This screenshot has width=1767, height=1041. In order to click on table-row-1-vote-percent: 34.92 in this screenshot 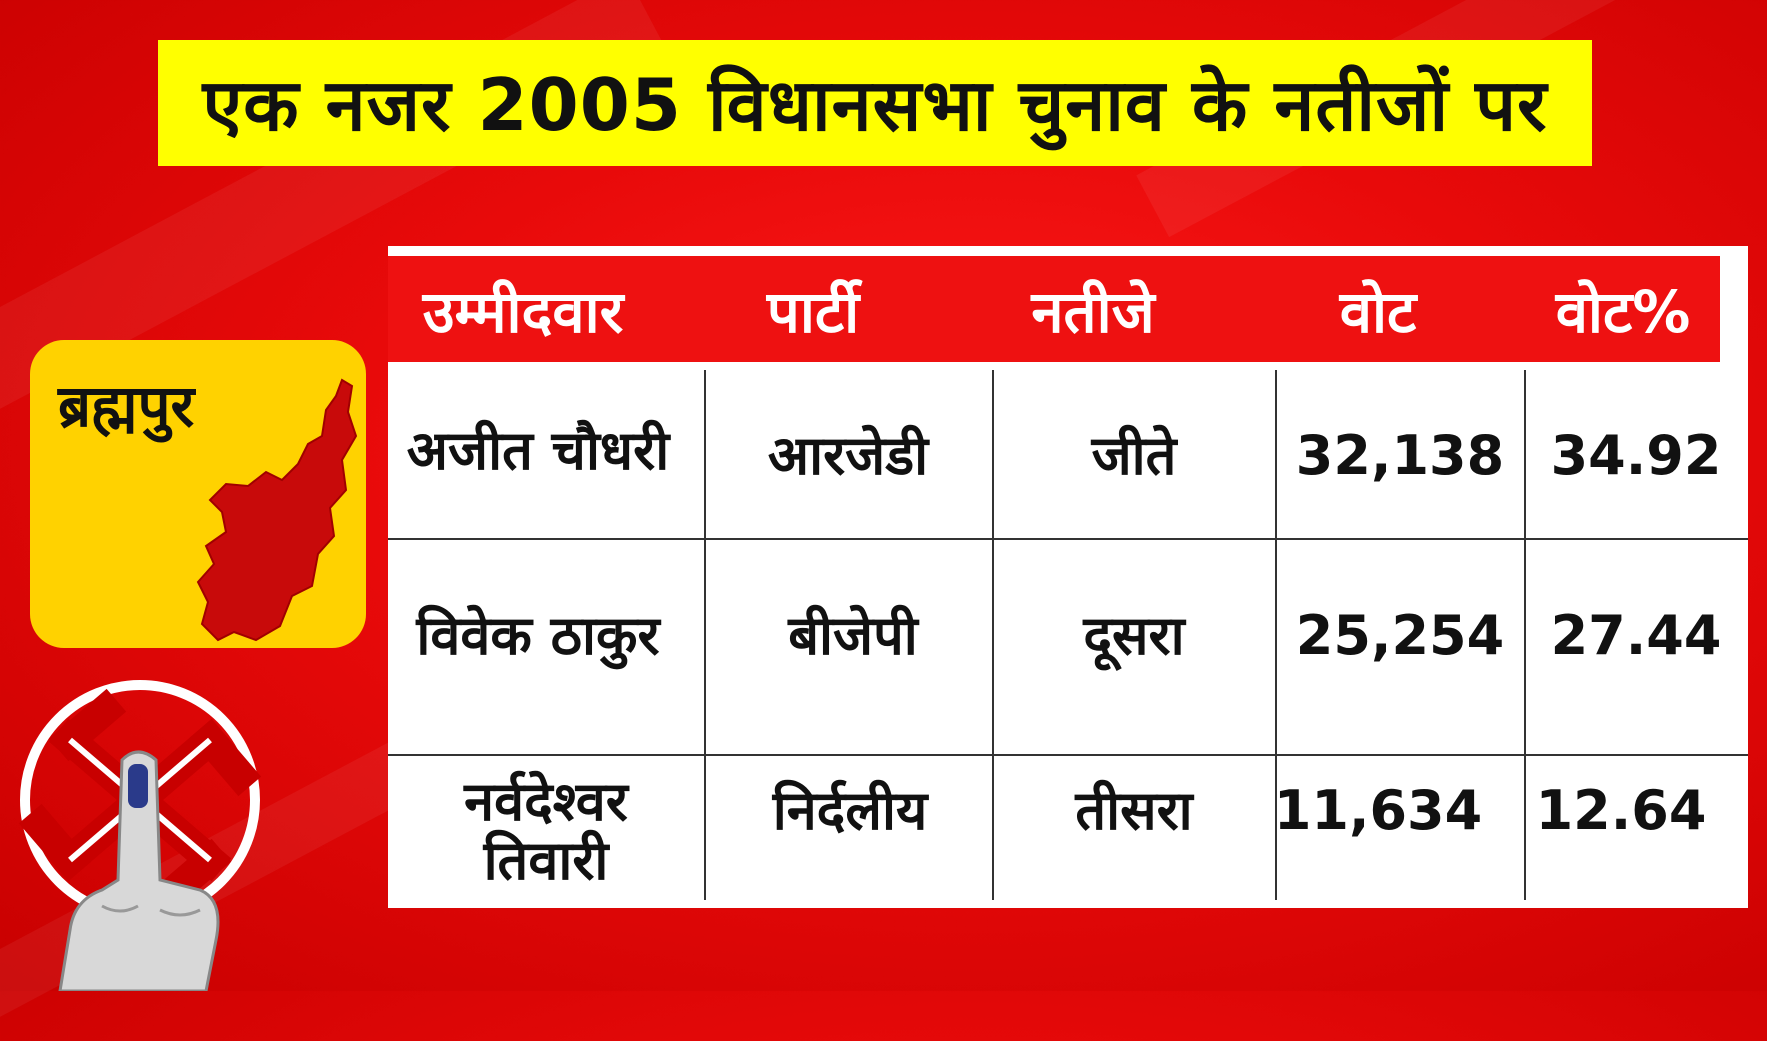, I will do `click(1636, 456)`.